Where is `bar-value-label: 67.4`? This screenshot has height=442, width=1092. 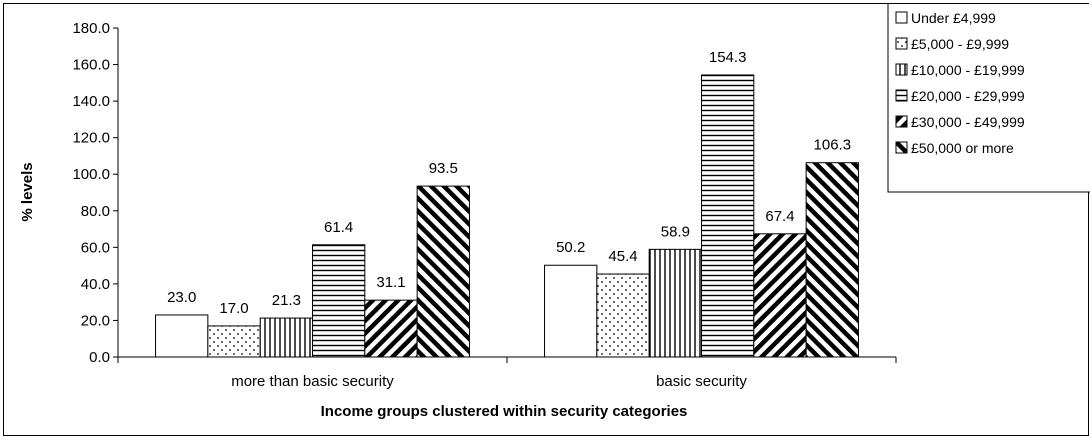
bar-value-label: 67.4 is located at coordinates (779, 216).